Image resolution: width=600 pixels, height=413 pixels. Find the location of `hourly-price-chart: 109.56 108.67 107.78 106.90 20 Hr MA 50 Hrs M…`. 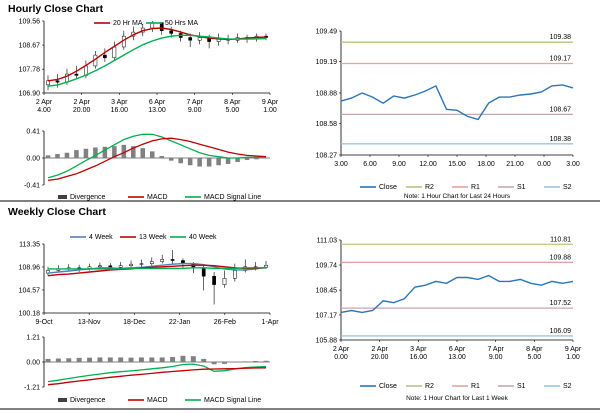

hourly-price-chart: 109.56 108.67 107.78 106.90 20 Hr MA 50 Hrs M… is located at coordinates (149, 67).